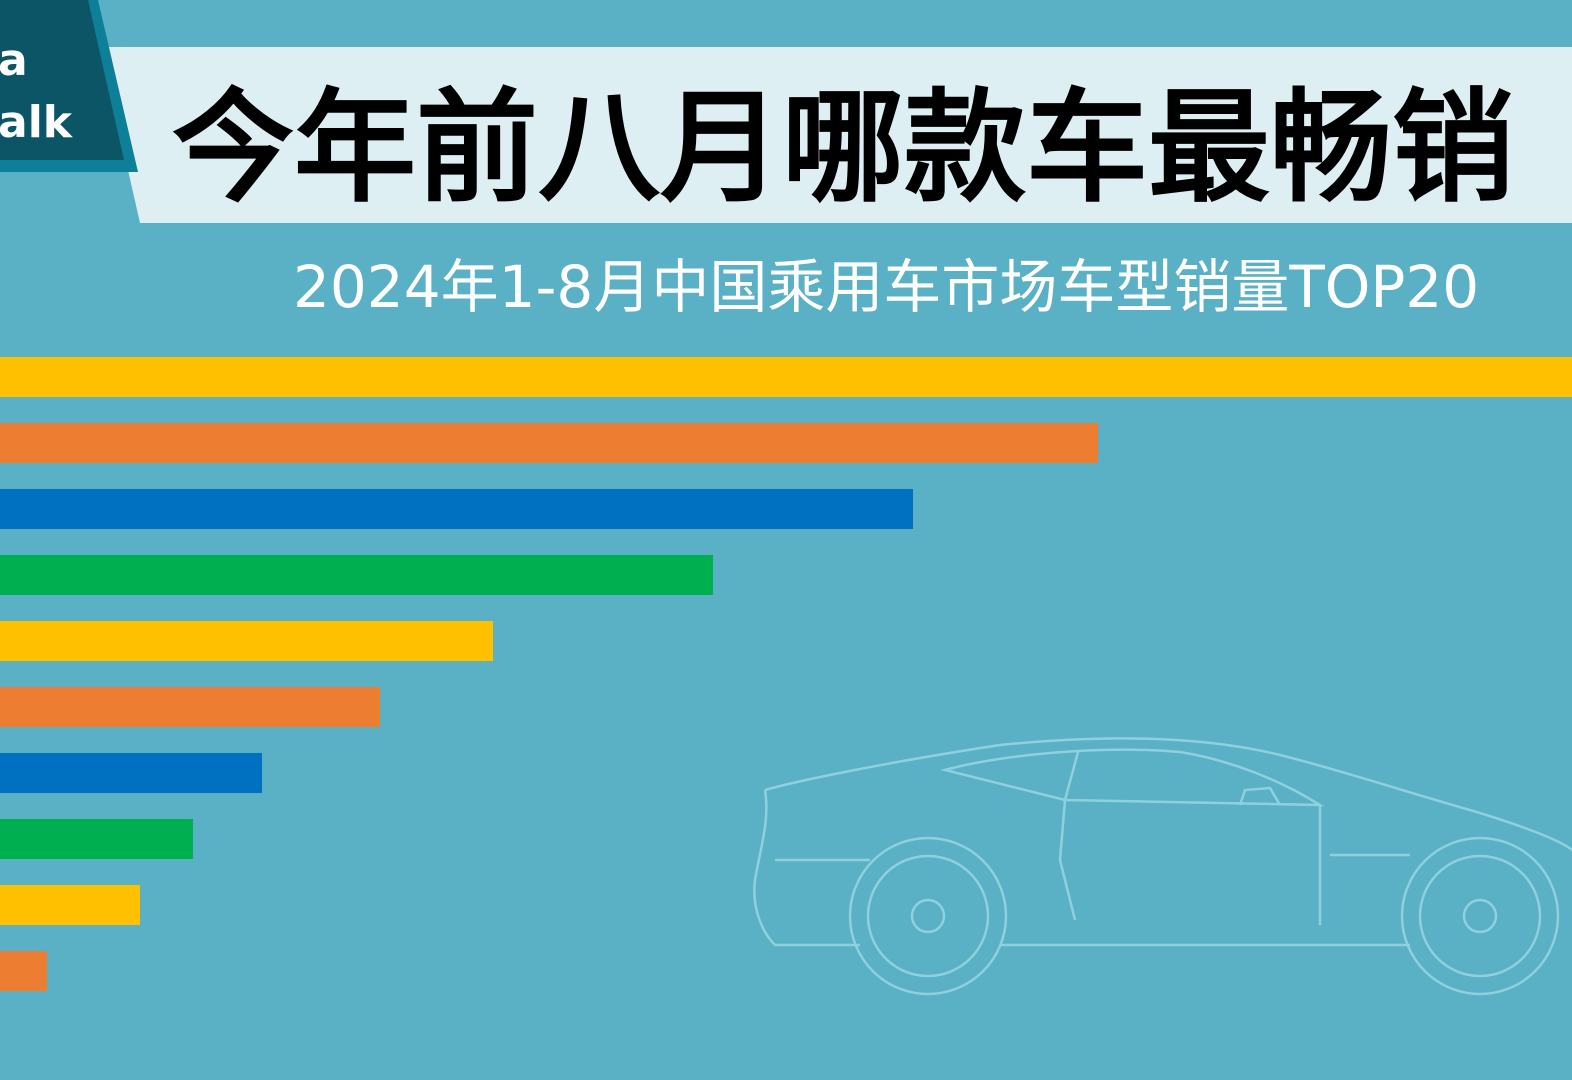 This screenshot has width=1572, height=1080. I want to click on chart-title: 今年前八月哪款车最畅销, so click(843, 148).